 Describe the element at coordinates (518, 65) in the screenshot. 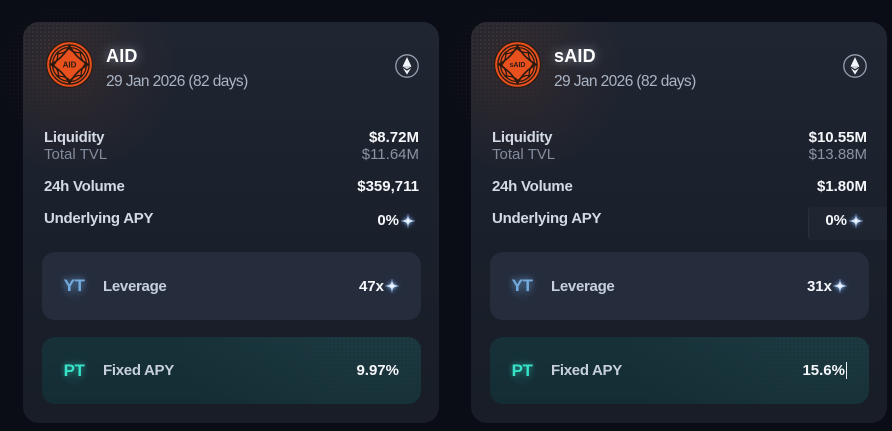

I see `svg-text: sAID` at that location.